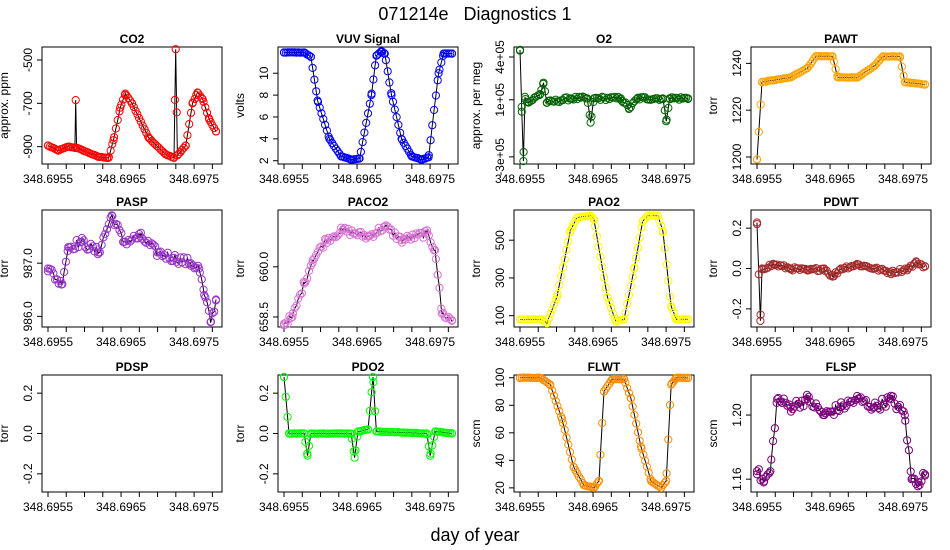 The image size is (950, 550). What do you see at coordinates (500, 433) in the screenshot?
I see `y-tick-label: 60` at bounding box center [500, 433].